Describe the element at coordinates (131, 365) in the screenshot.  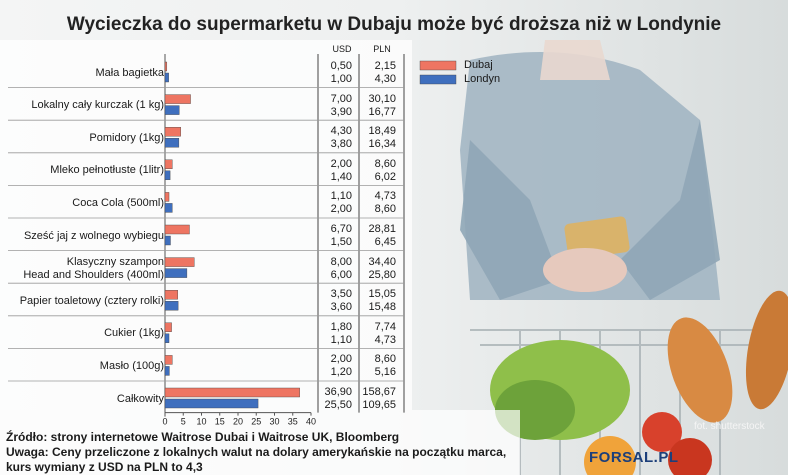
I see `row-label-line: Masło (100g)` at that location.